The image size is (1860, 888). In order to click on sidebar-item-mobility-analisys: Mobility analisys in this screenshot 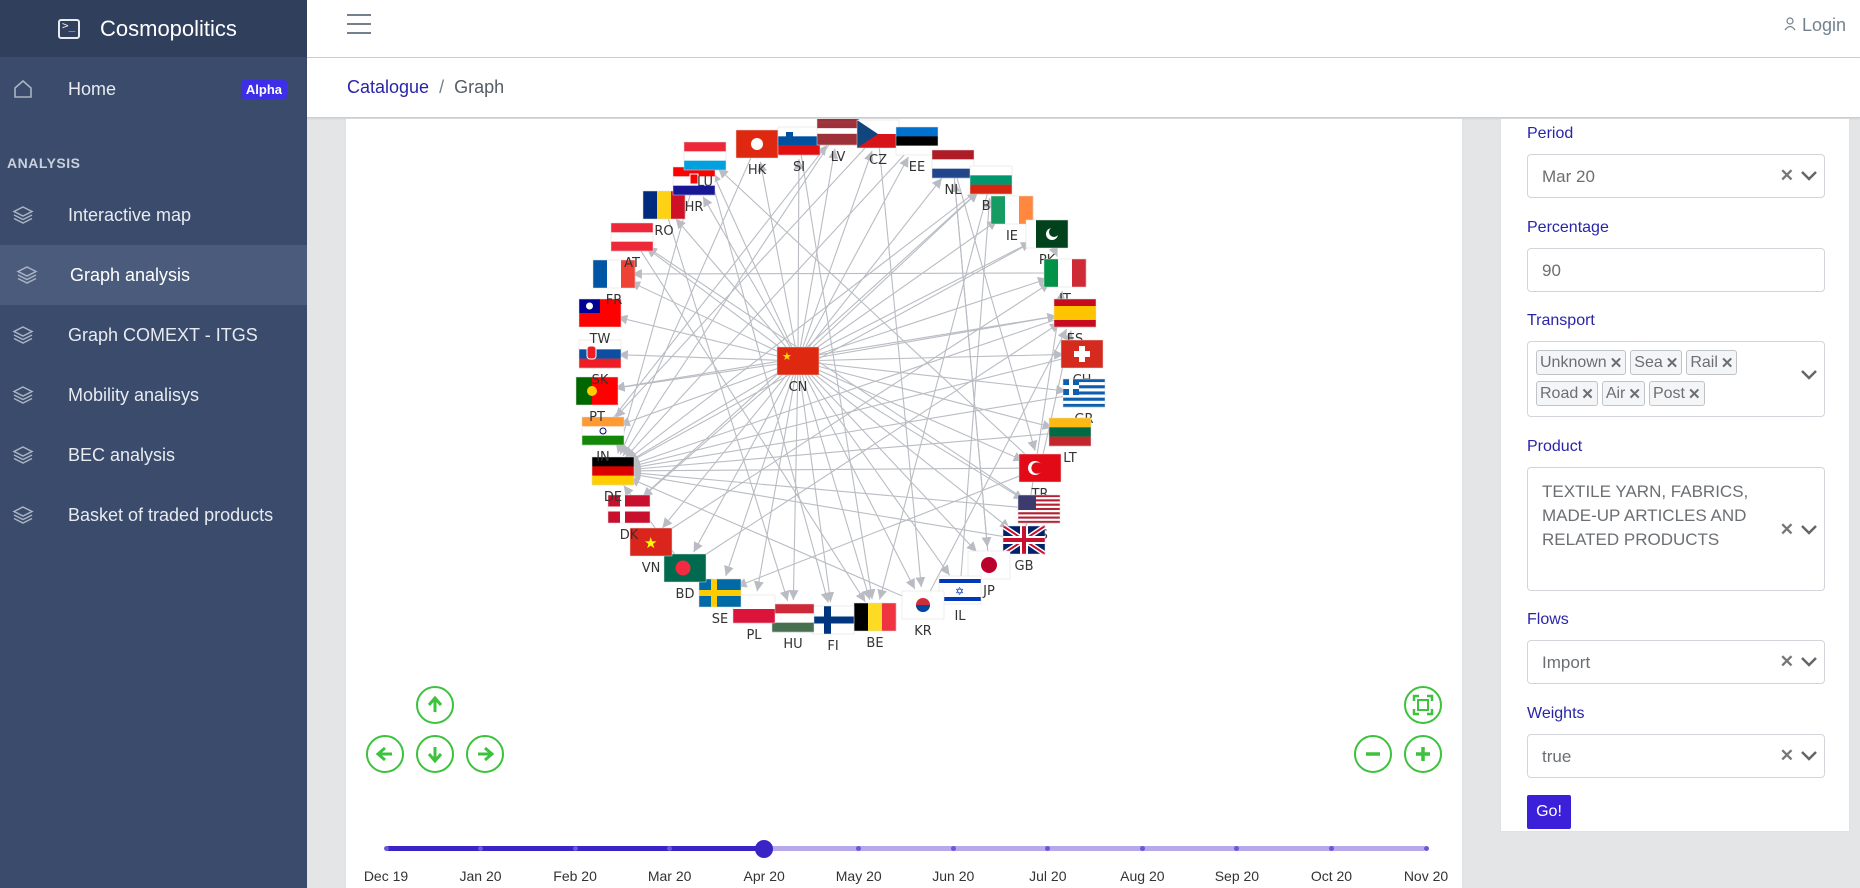, I will do `click(153, 395)`.